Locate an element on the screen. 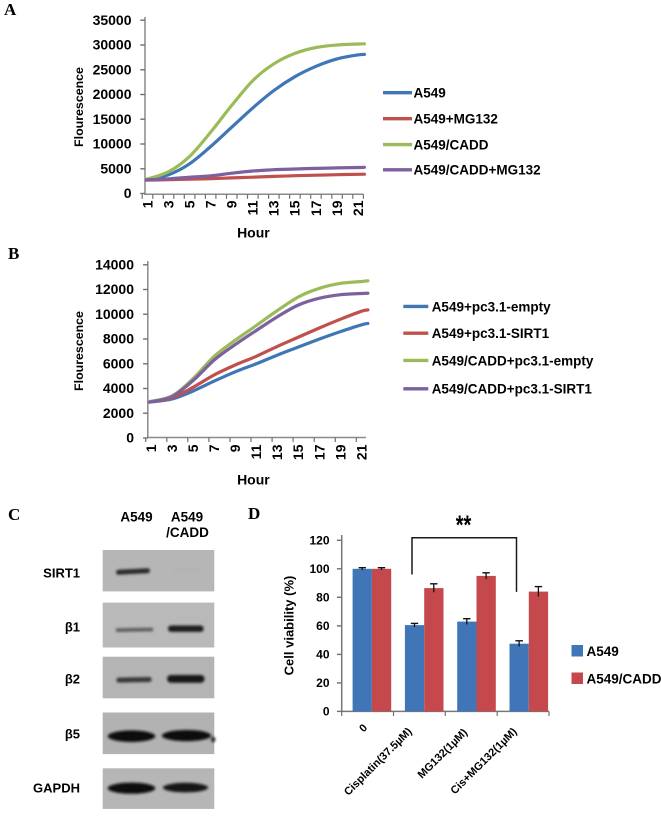 Image resolution: width=661 pixels, height=816 pixels. svg-text: 5000 is located at coordinates (115, 168).